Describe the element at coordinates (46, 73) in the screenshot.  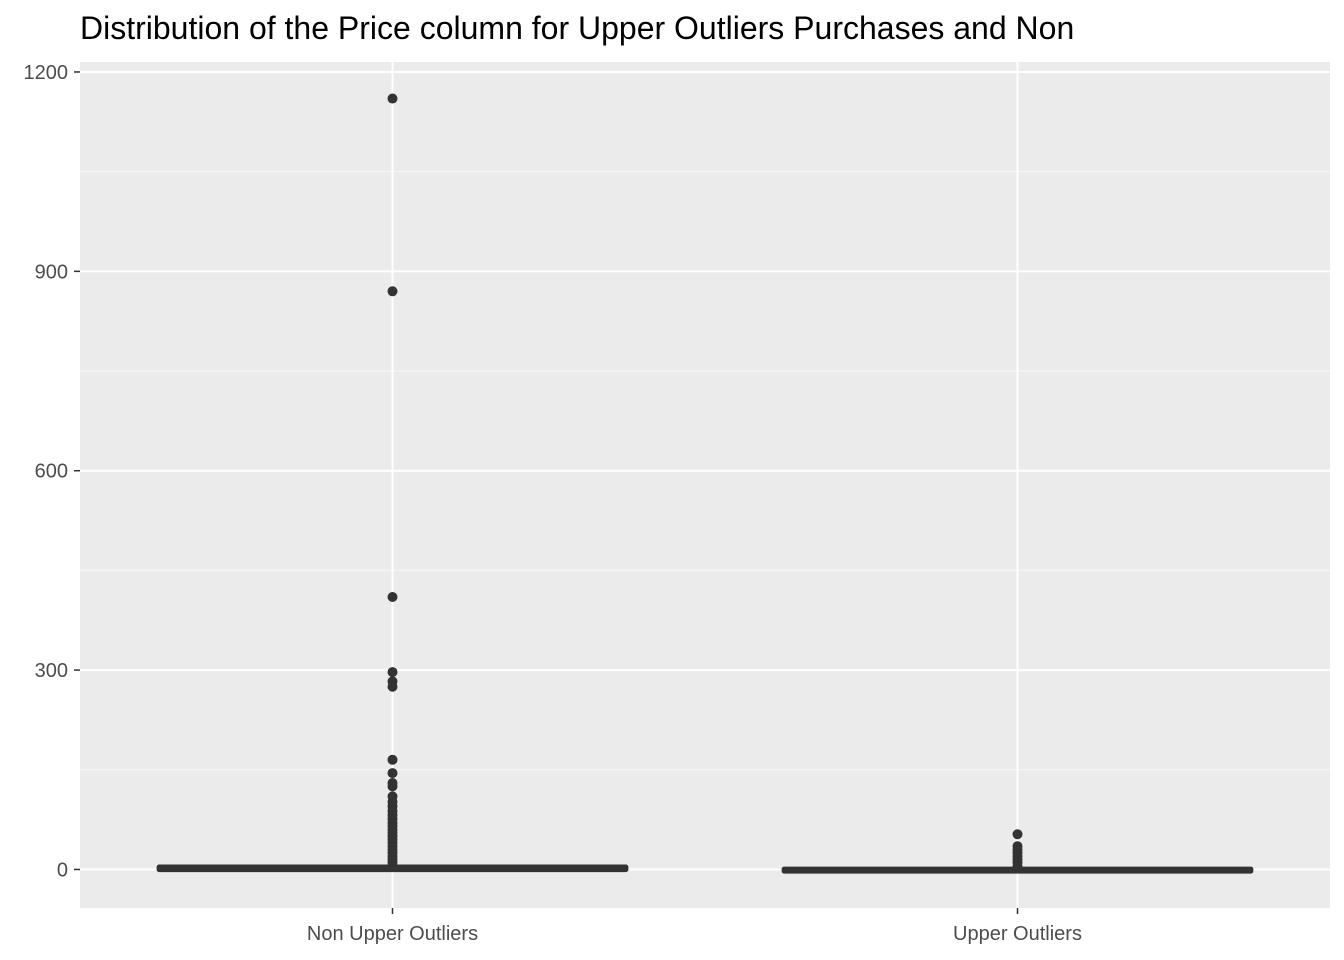
I see `y-tick-label: 1200` at that location.